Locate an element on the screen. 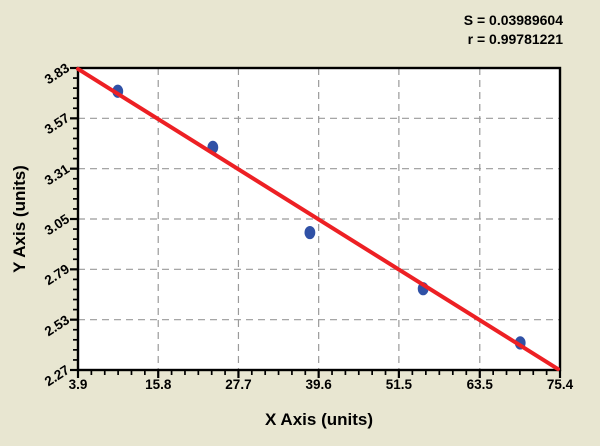 Image resolution: width=600 pixels, height=446 pixels. x-tick-label: 15.8 is located at coordinates (158, 384).